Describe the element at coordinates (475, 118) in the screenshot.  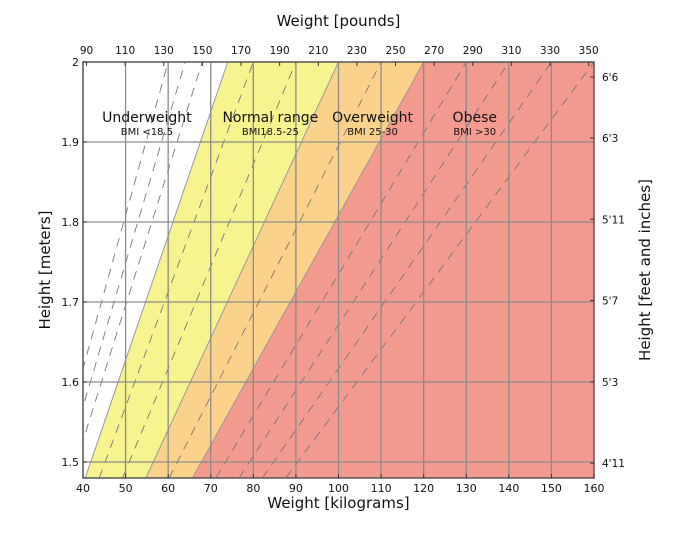
I see `region-label: Obese` at that location.